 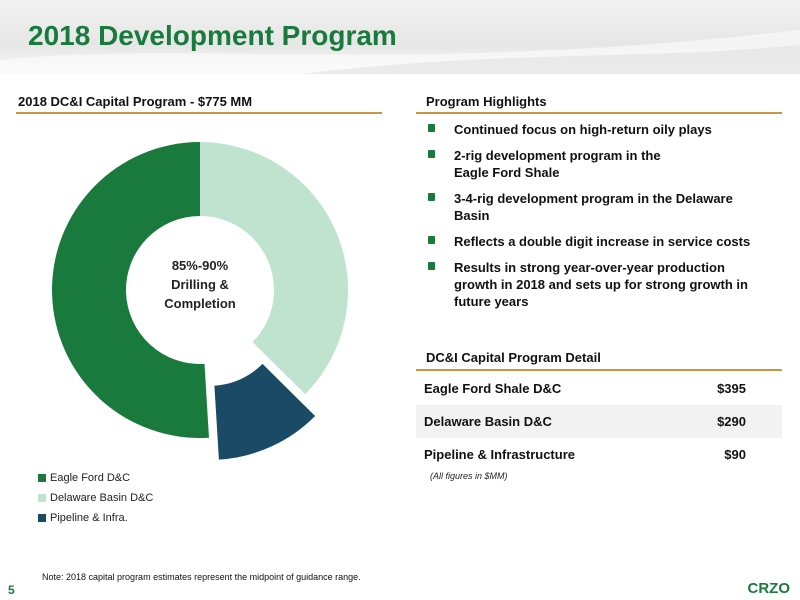 I want to click on detail-rule, so click(x=599, y=370).